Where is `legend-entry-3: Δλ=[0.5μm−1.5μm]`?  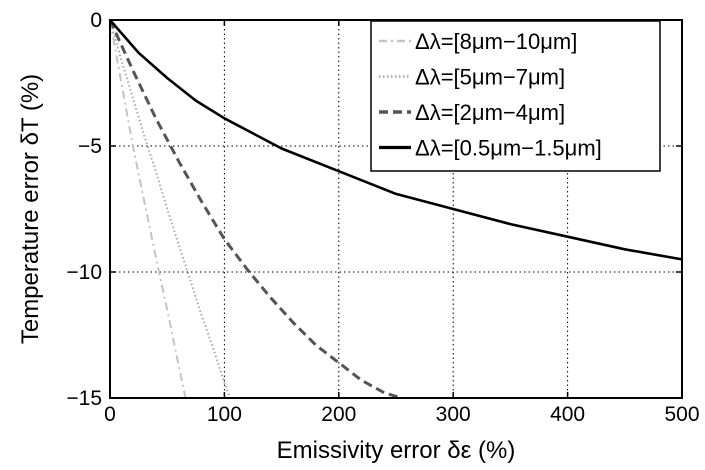
legend-entry-3: Δλ=[0.5μm−1.5μm] is located at coordinates (508, 148).